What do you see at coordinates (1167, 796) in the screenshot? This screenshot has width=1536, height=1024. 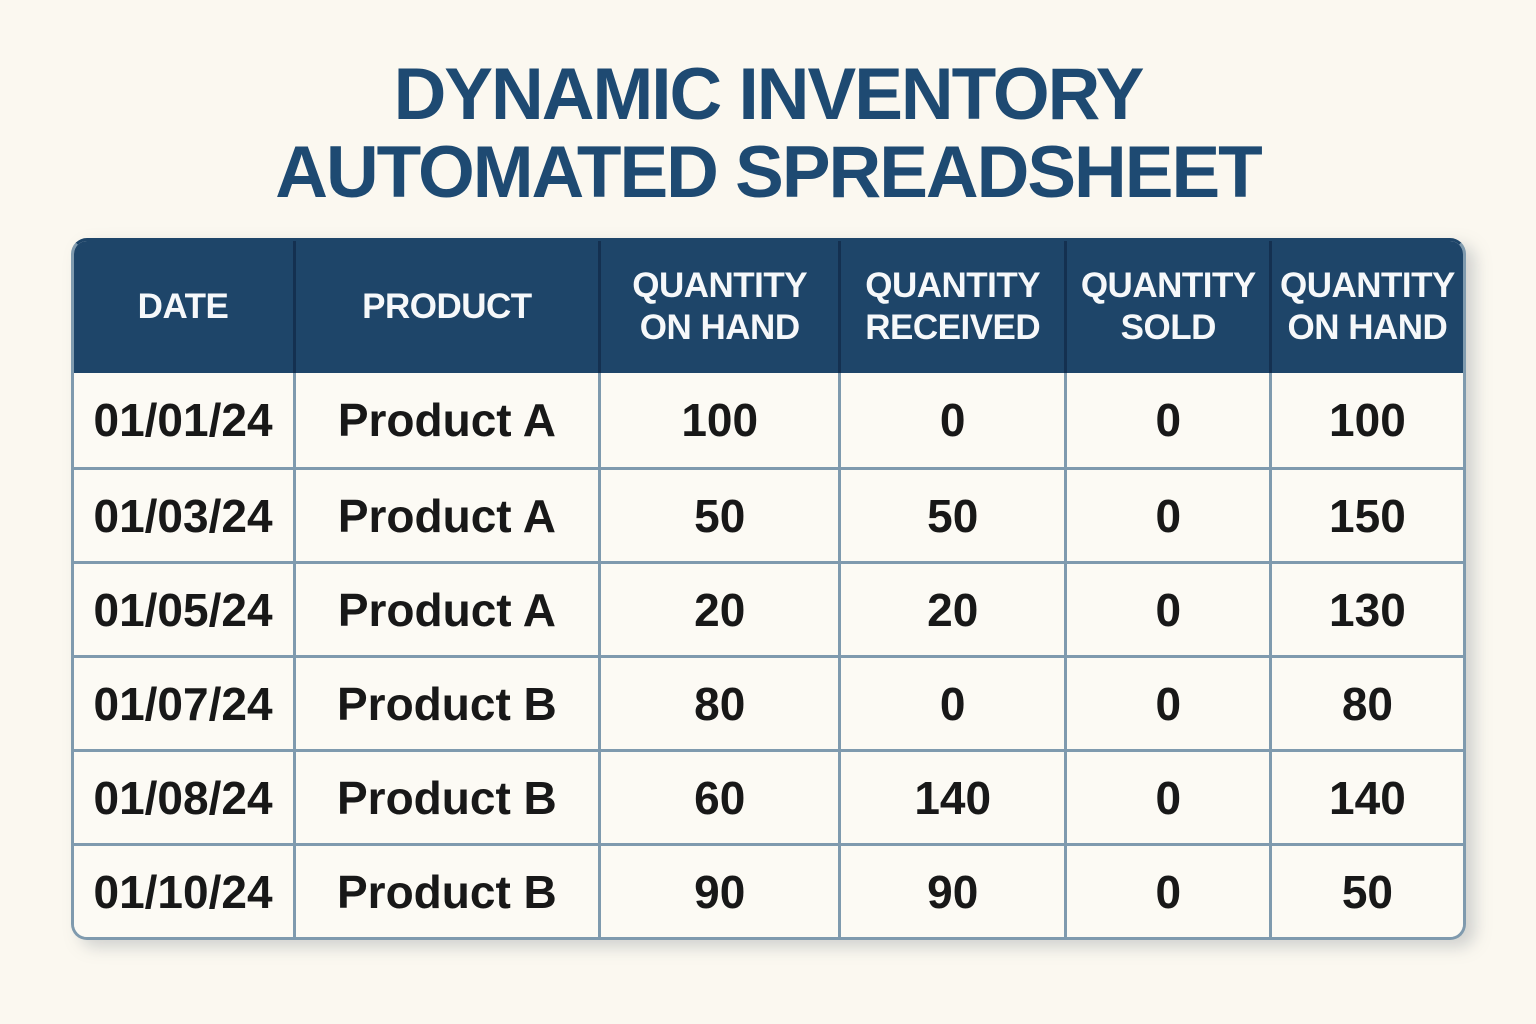 I see `table-cell-row5-col5: 0` at bounding box center [1167, 796].